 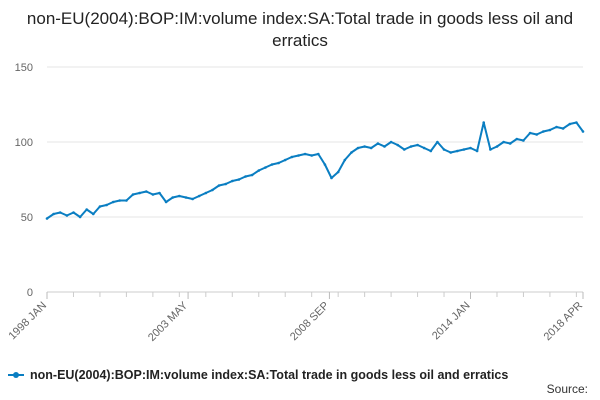 What do you see at coordinates (567, 389) in the screenshot?
I see `source-text: Source:` at bounding box center [567, 389].